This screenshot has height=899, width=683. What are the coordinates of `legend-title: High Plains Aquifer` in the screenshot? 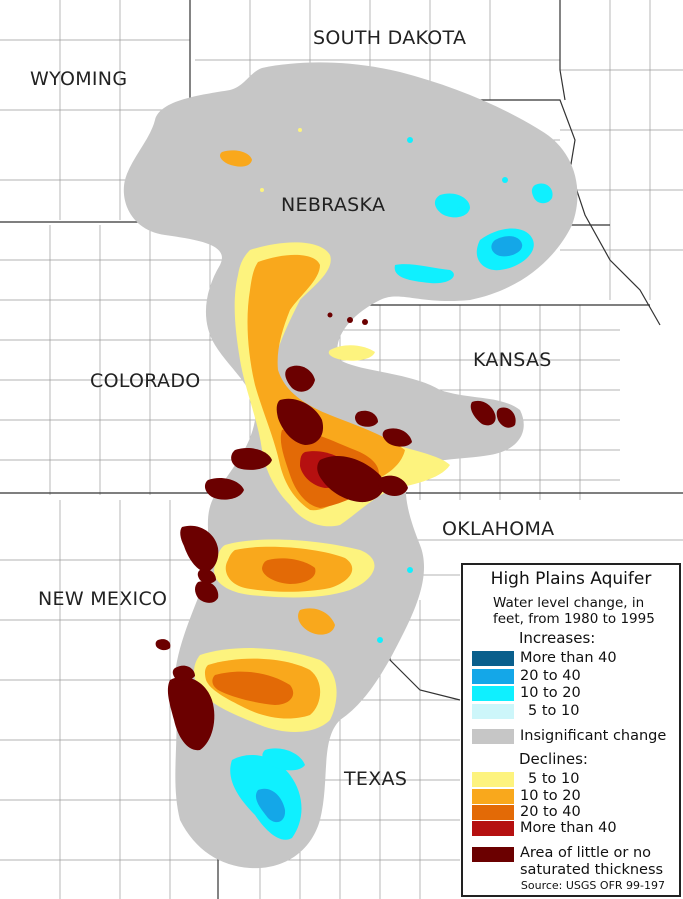 It's located at (571, 579).